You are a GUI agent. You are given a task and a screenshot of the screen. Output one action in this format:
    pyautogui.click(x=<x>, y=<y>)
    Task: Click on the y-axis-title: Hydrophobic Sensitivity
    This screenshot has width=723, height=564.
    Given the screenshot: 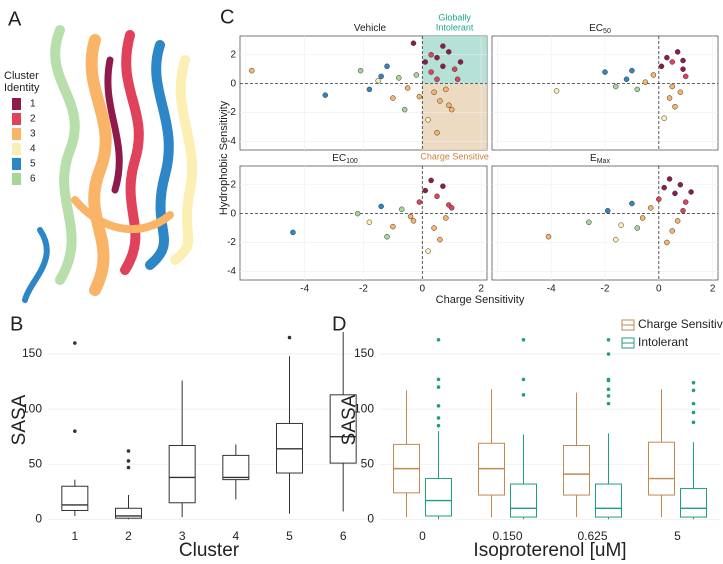 What is the action you would take?
    pyautogui.click(x=224, y=157)
    